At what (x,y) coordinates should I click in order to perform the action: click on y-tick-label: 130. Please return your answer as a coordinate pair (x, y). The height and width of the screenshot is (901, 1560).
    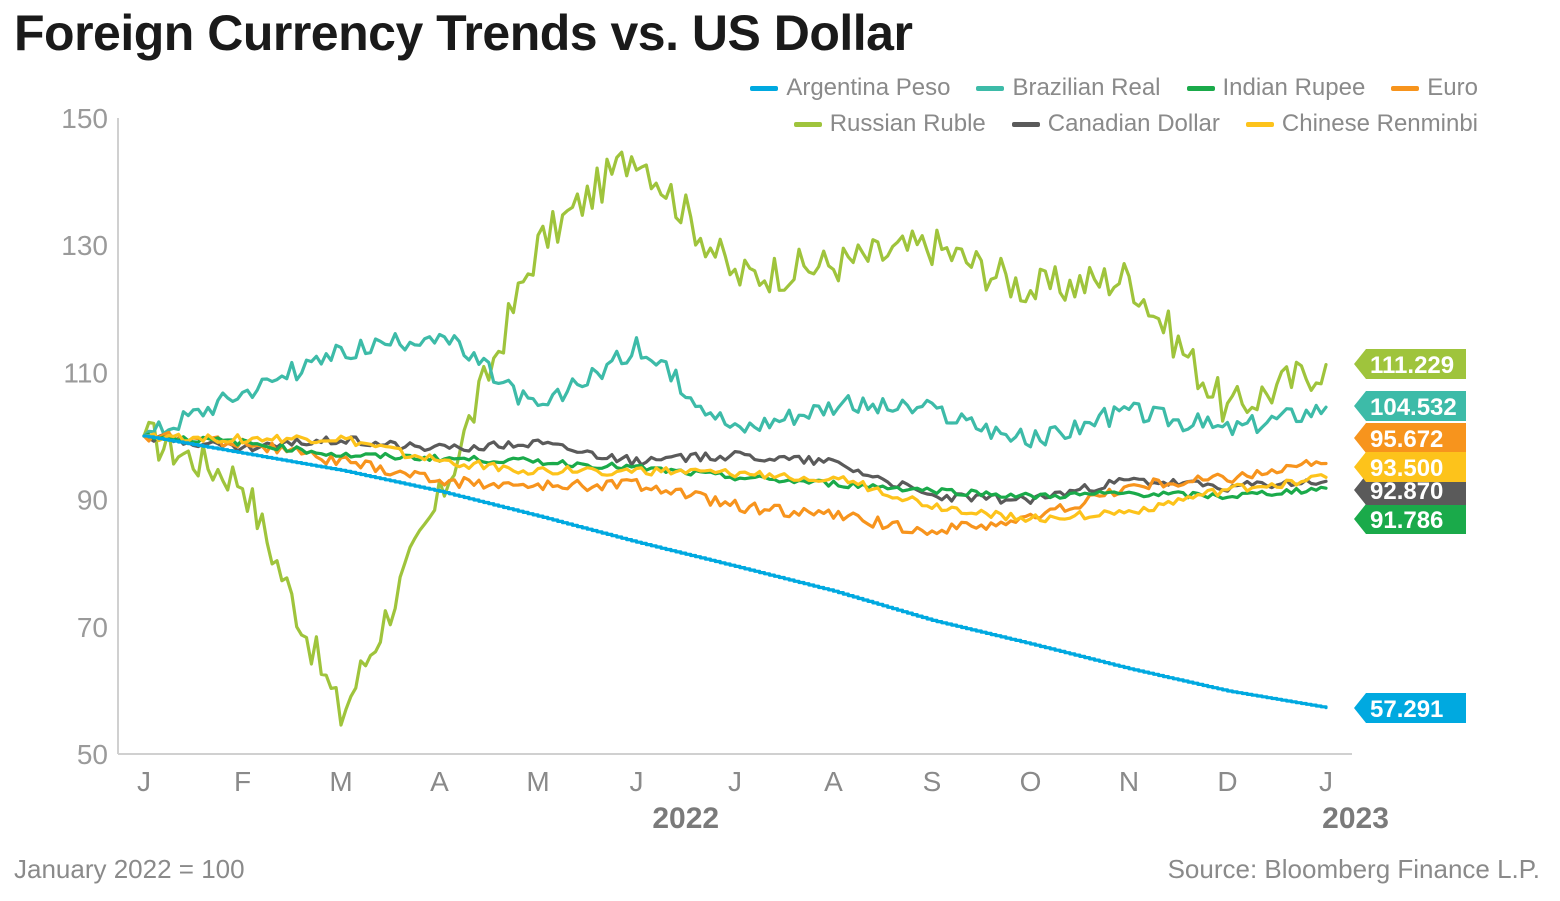
    Looking at the image, I should click on (84, 245).